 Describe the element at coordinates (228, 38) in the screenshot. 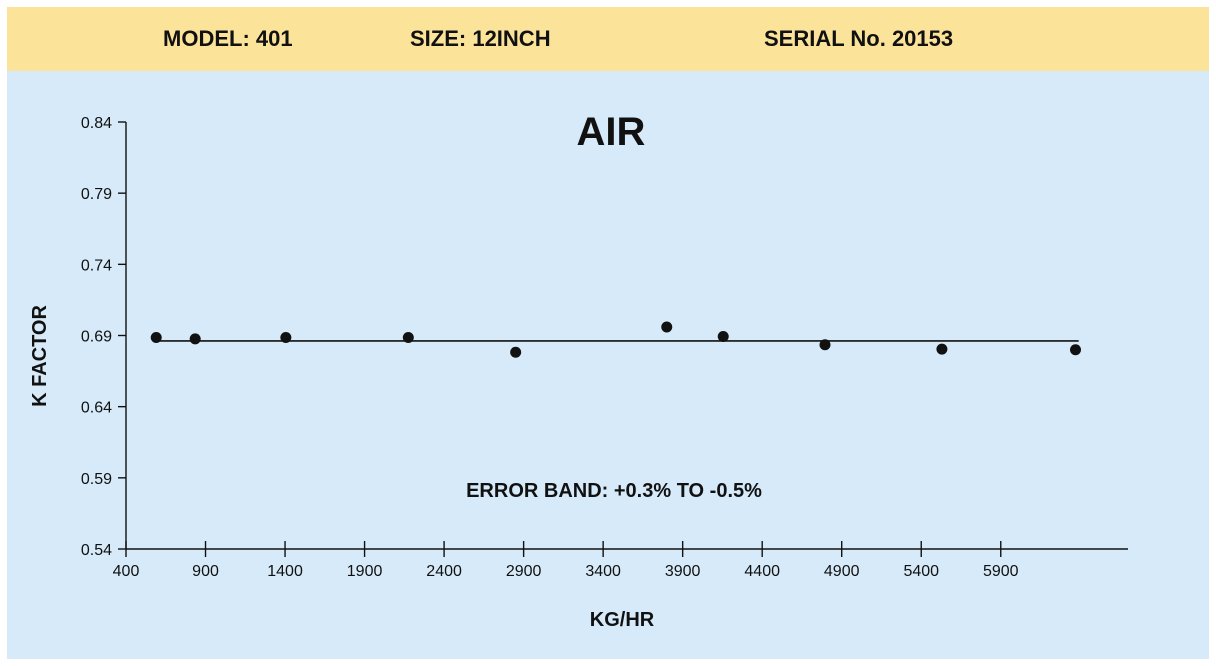

I see `model-label: MODEL: 401` at that location.